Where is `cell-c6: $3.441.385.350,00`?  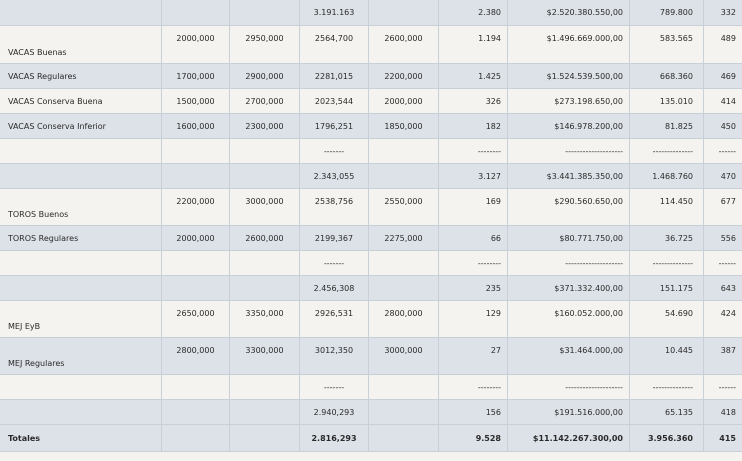
cell-c6: $3.441.385.350,00 is located at coordinates (568, 176).